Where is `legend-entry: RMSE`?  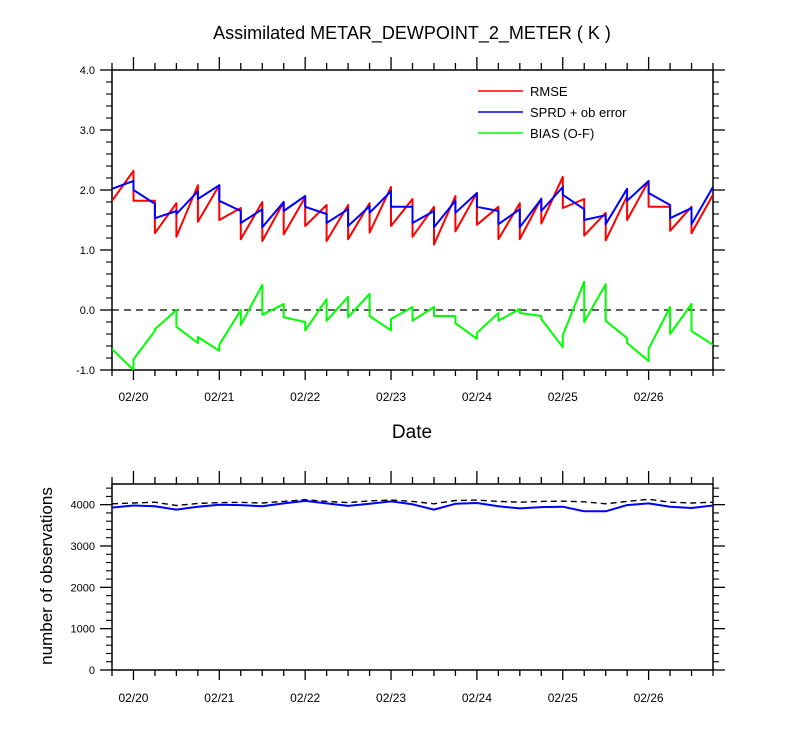
legend-entry: RMSE is located at coordinates (549, 91).